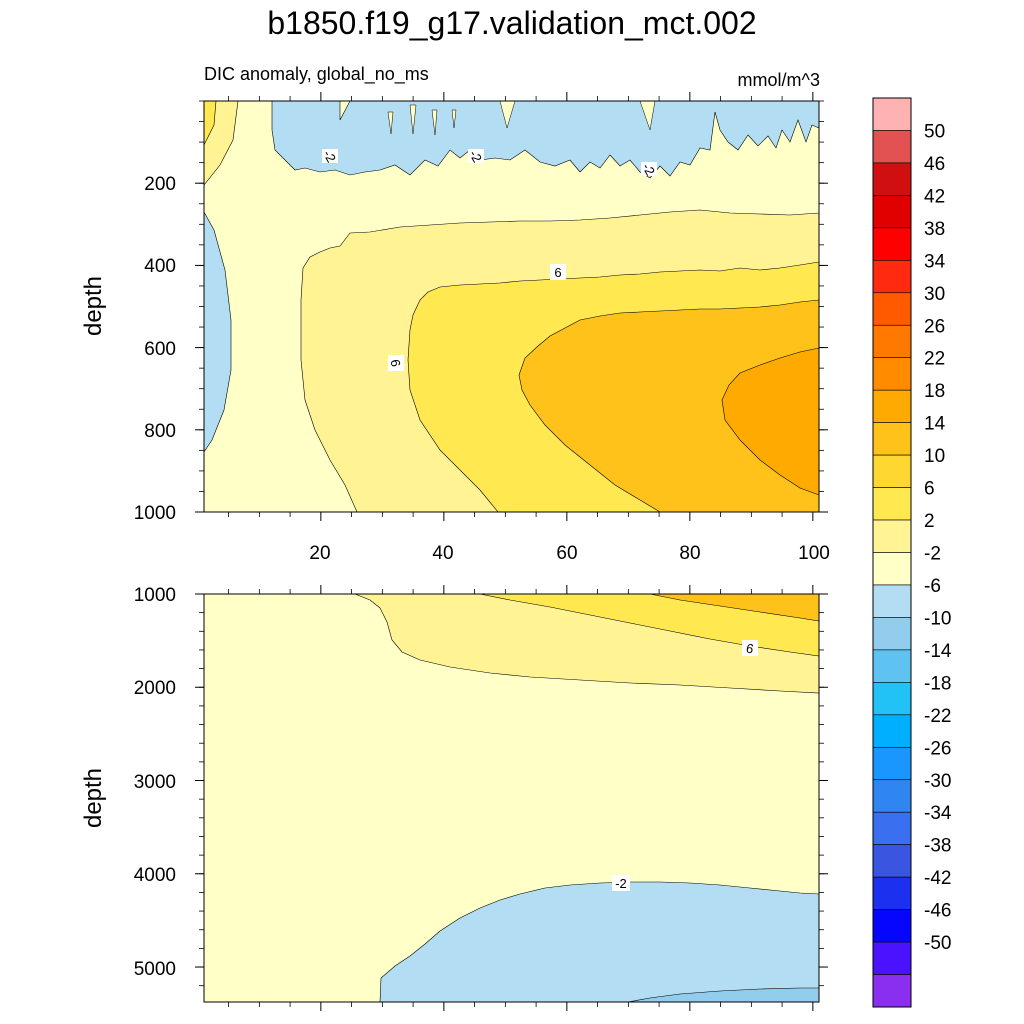  What do you see at coordinates (511, 23) in the screenshot?
I see `chart-title: b1850.f19_g17.validation_mct.002` at bounding box center [511, 23].